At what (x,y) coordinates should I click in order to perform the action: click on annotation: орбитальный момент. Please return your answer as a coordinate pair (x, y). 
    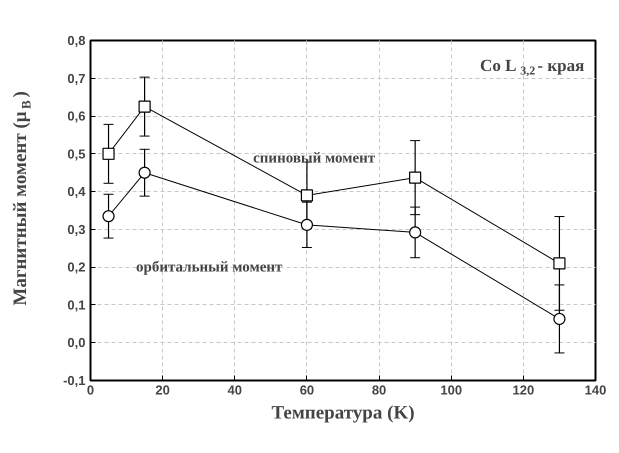
    Looking at the image, I should click on (209, 268).